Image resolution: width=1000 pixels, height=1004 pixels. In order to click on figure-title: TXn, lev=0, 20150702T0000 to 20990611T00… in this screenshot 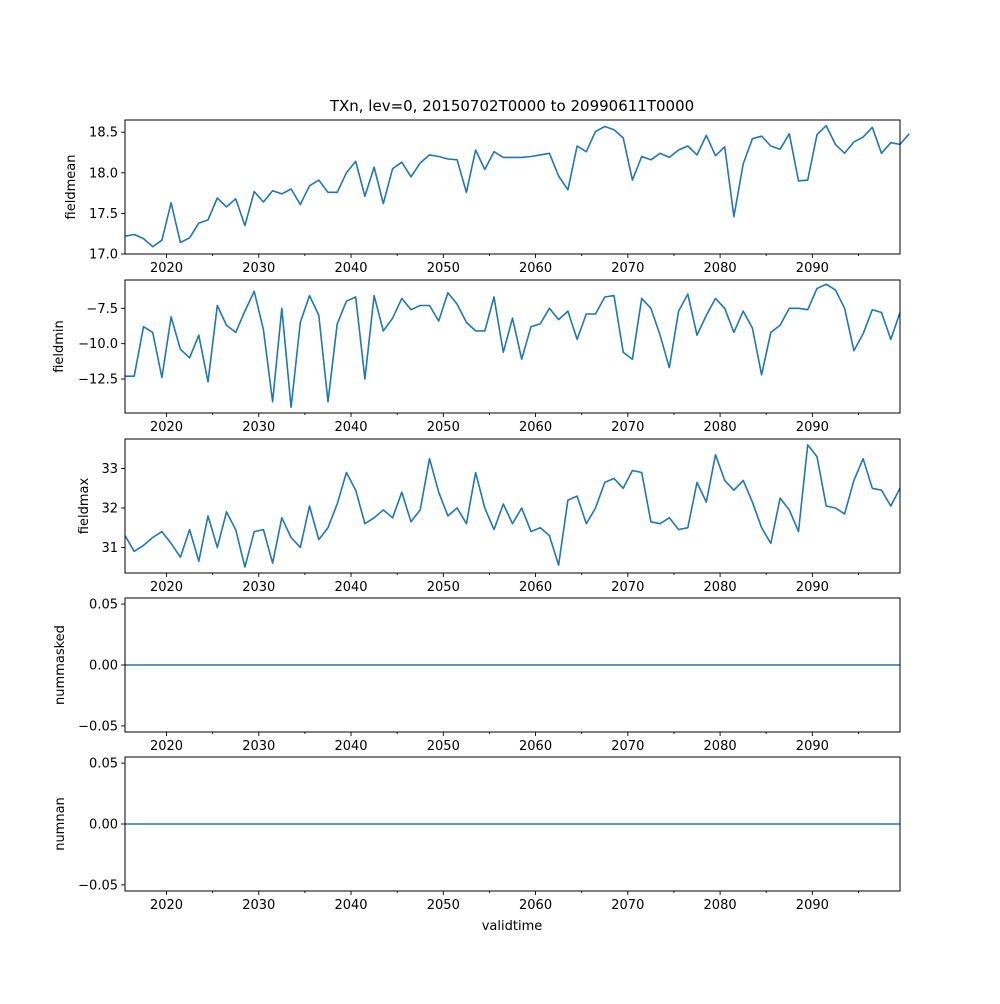, I will do `click(511, 106)`.